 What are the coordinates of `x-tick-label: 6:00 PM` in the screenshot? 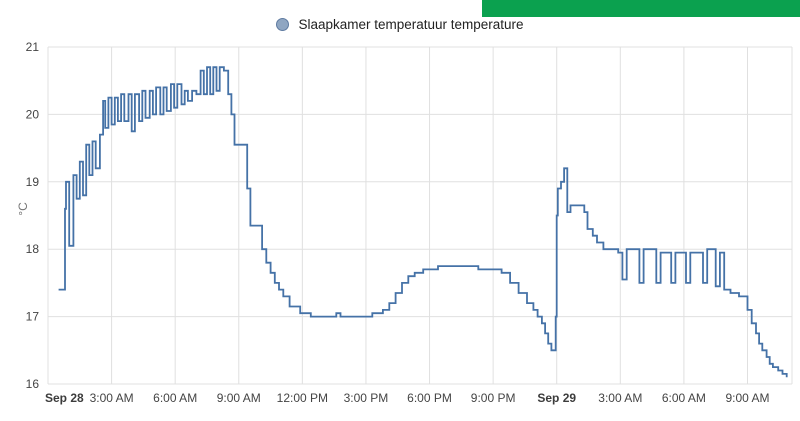 It's located at (429, 398).